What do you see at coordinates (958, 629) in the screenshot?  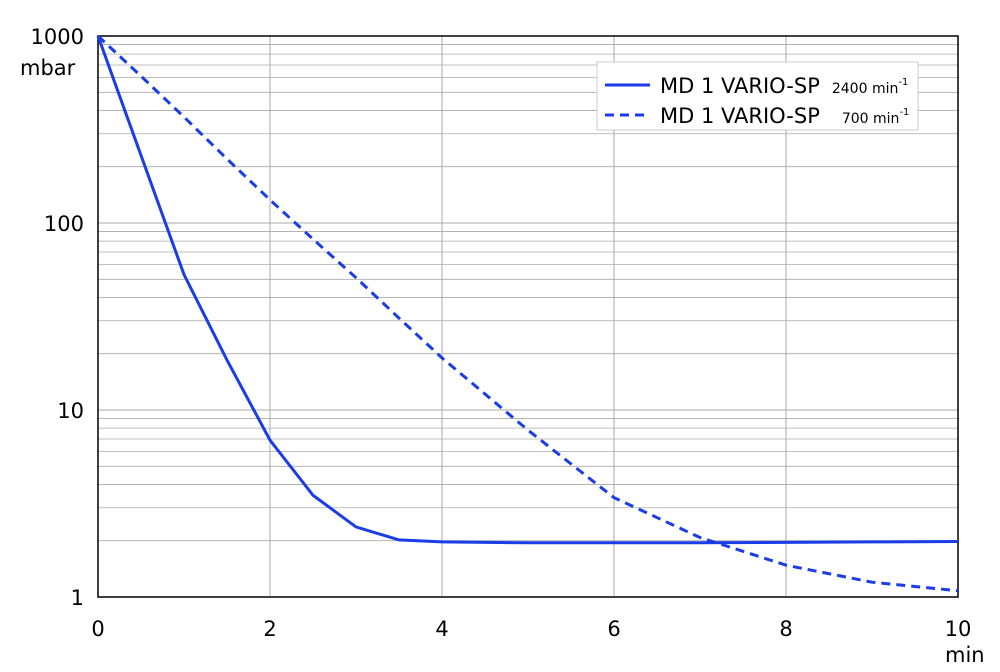 I see `x-tick-label: 10` at bounding box center [958, 629].